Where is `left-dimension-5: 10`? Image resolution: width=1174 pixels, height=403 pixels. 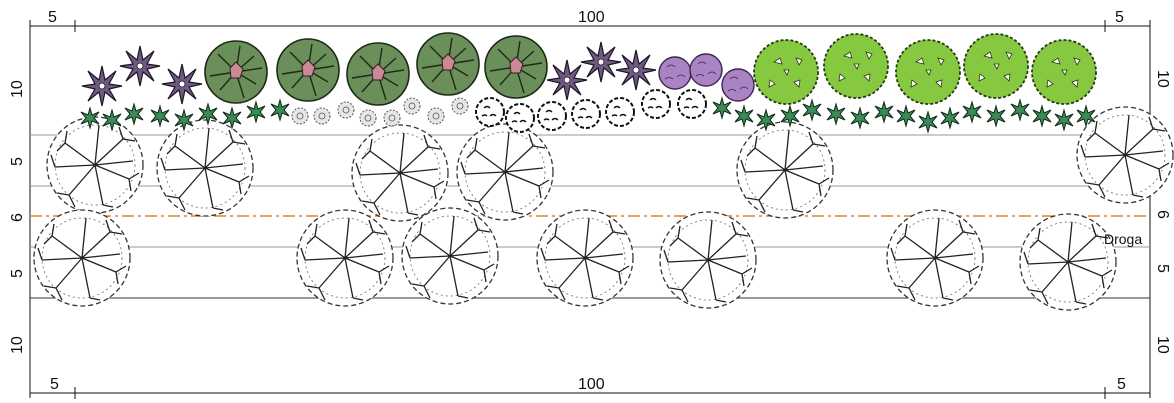
left-dimension-5: 10 is located at coordinates (17, 345).